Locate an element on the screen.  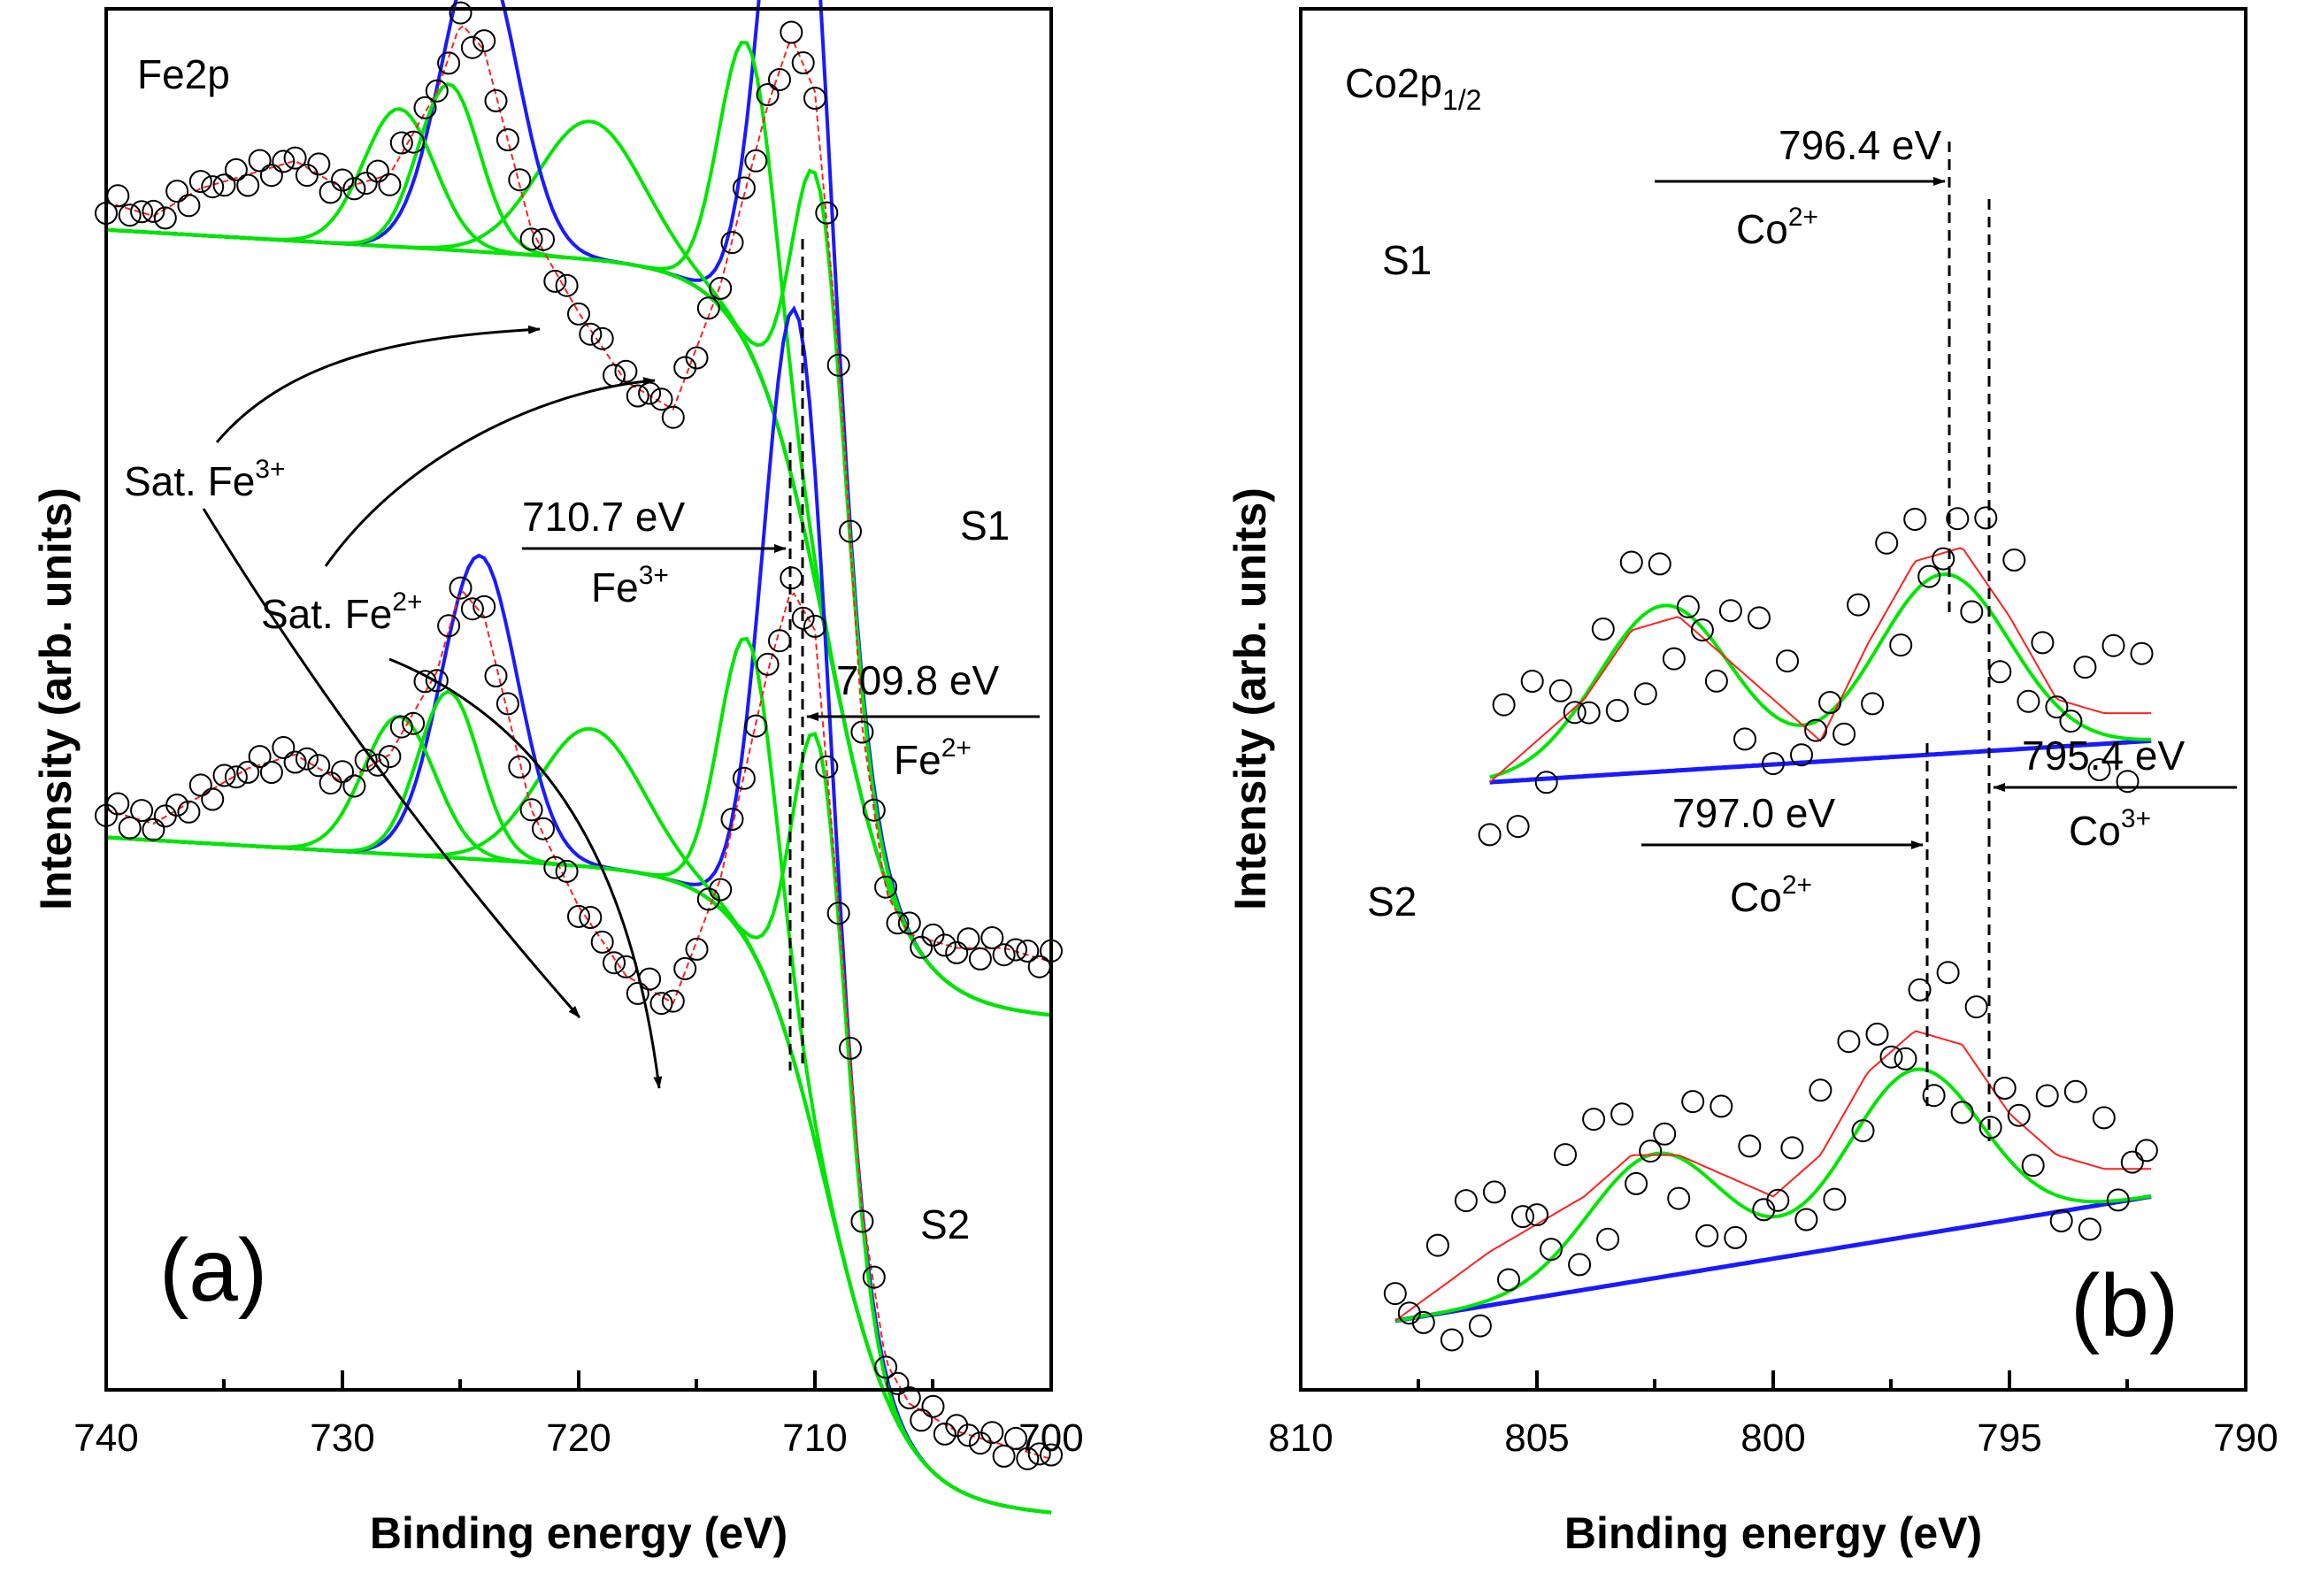
sat-fe2-label: Sat. Fe2+ is located at coordinates (342, 612).